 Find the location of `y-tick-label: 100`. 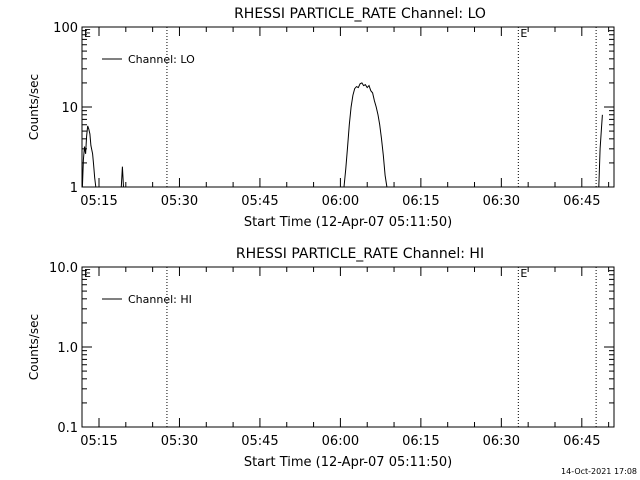

y-tick-label: 100 is located at coordinates (65, 28).